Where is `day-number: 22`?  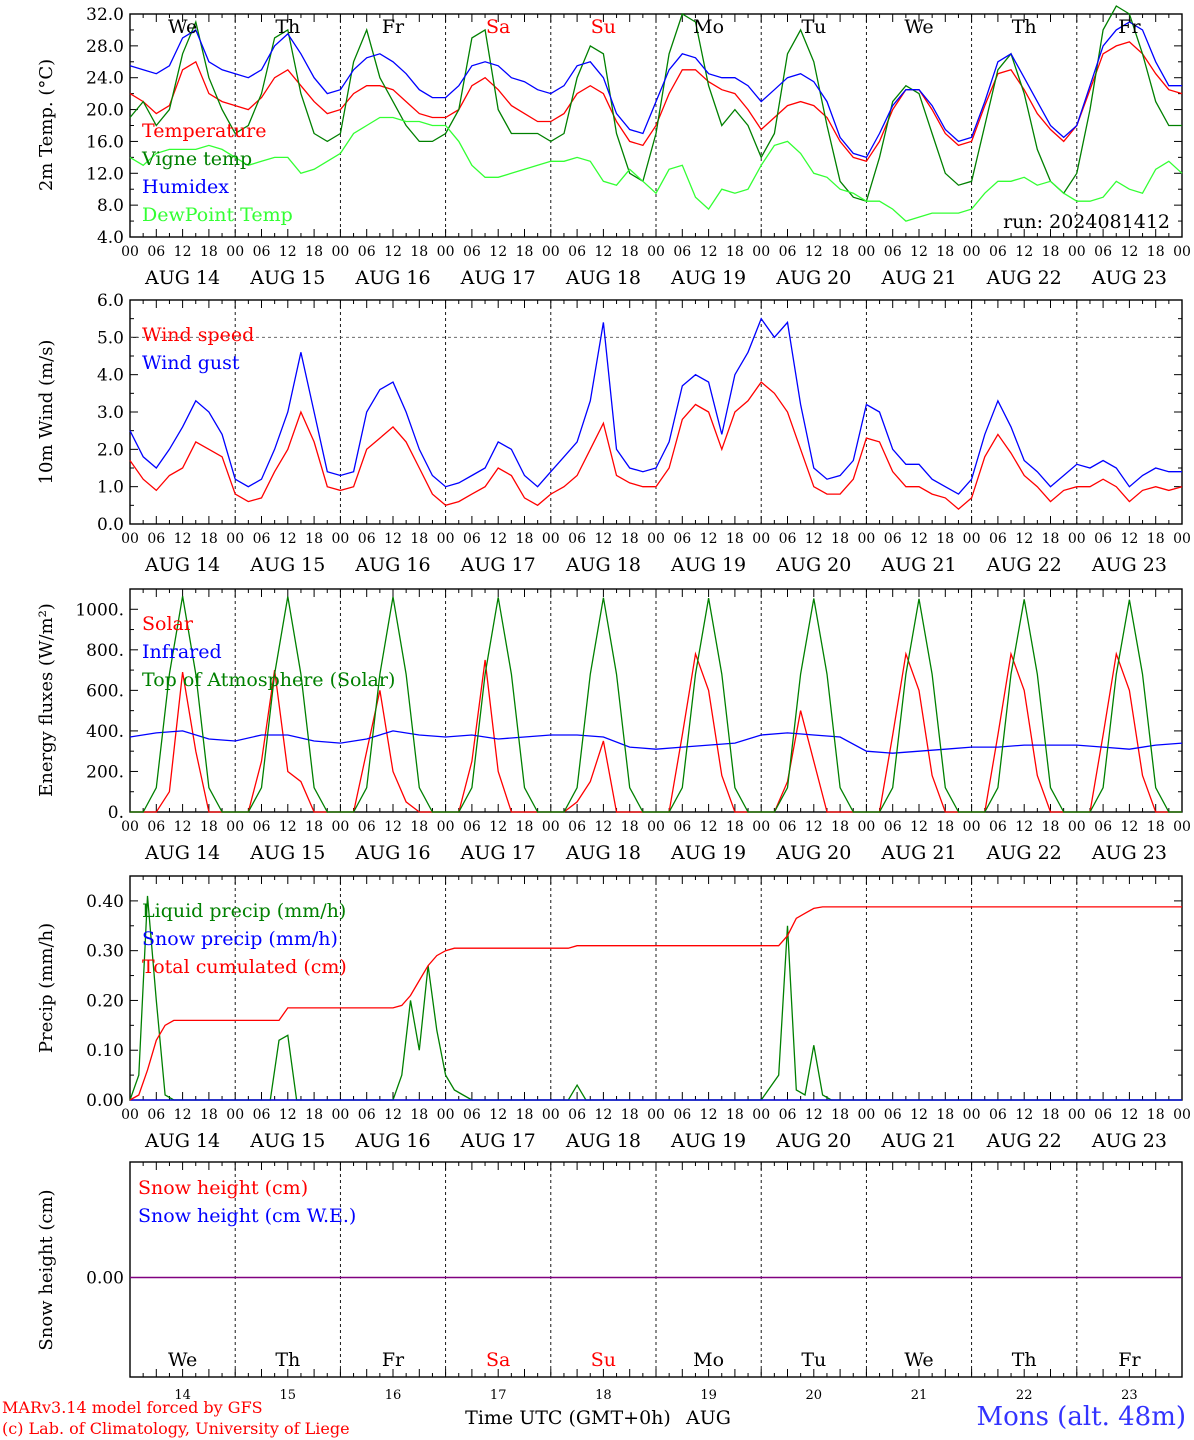
day-number: 22 is located at coordinates (1024, 1395).